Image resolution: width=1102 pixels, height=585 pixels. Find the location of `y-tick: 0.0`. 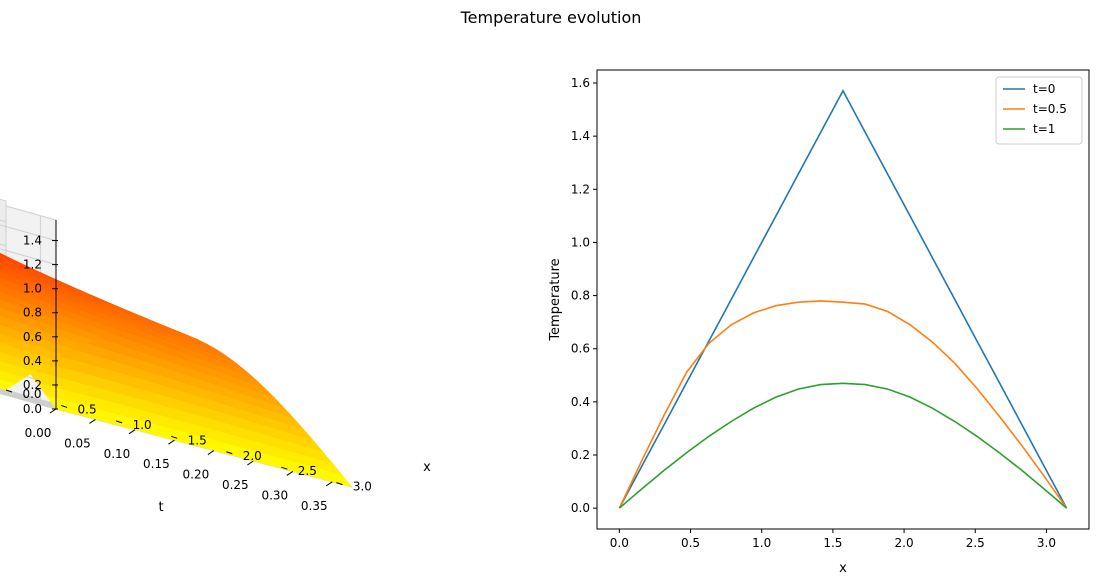

y-tick: 0.0 is located at coordinates (584, 508).